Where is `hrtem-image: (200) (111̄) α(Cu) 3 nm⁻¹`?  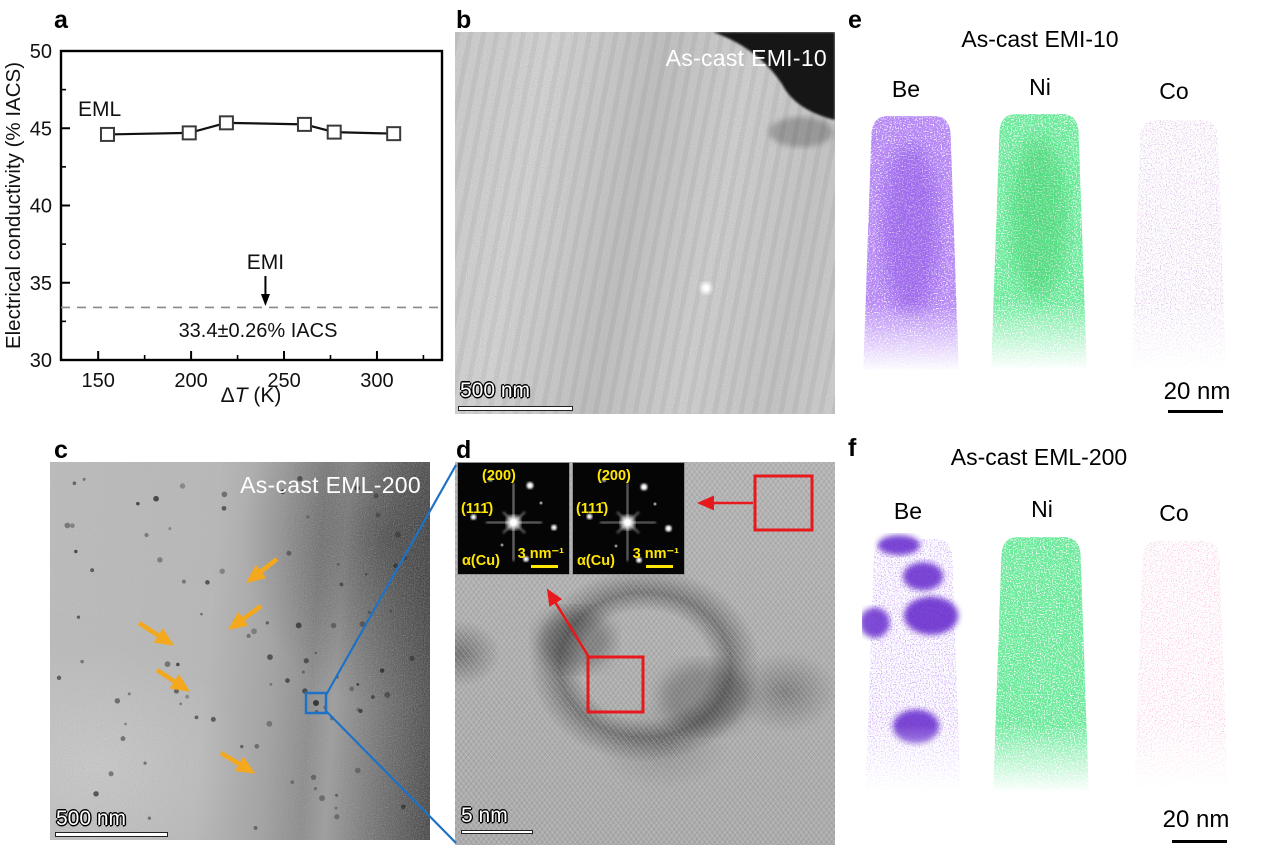 hrtem-image: (200) (111̄) α(Cu) 3 nm⁻¹ is located at coordinates (645, 653).